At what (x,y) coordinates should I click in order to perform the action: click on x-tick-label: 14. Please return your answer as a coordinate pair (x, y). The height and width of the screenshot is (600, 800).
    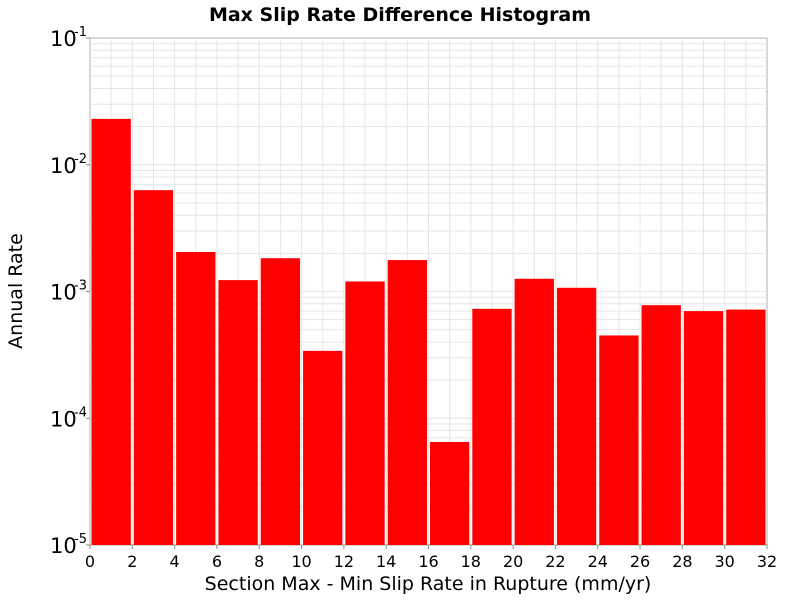
    Looking at the image, I should click on (386, 561).